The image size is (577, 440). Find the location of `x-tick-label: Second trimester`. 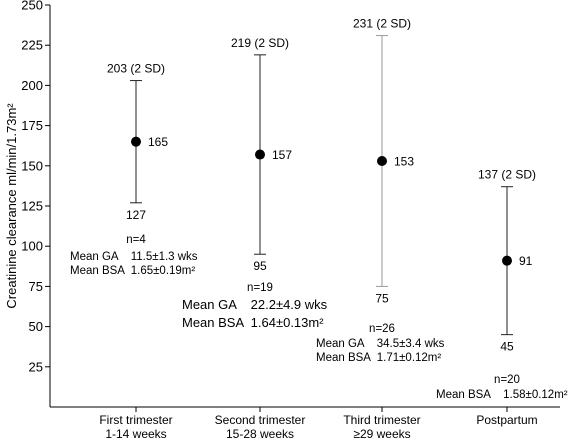

x-tick-label: Second trimester is located at coordinates (260, 420).